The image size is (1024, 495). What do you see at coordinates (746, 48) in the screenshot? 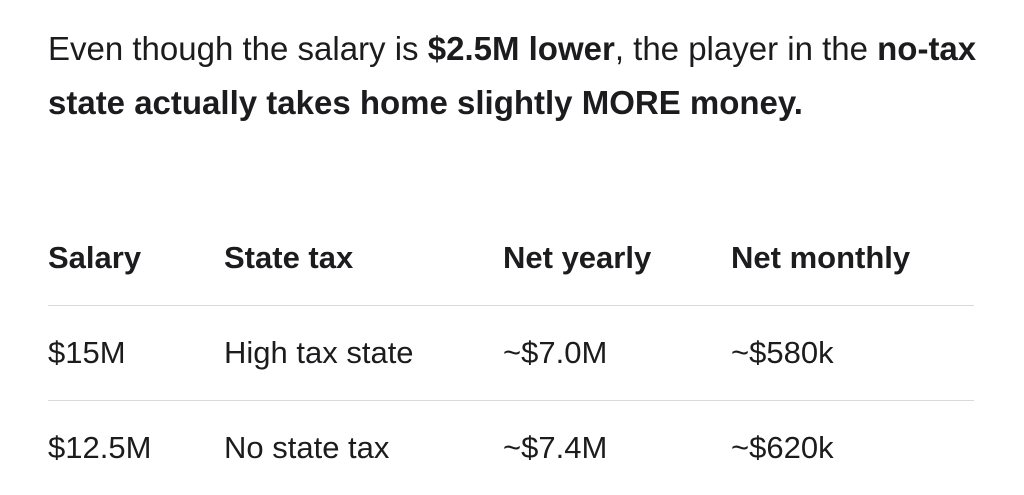
I see `text: , the player in the` at bounding box center [746, 48].